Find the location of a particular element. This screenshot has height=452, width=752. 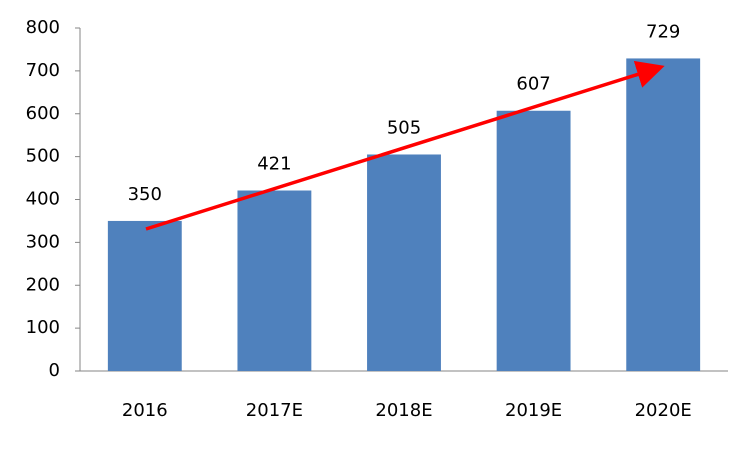

y-tick-label: 800 is located at coordinates (43, 27).